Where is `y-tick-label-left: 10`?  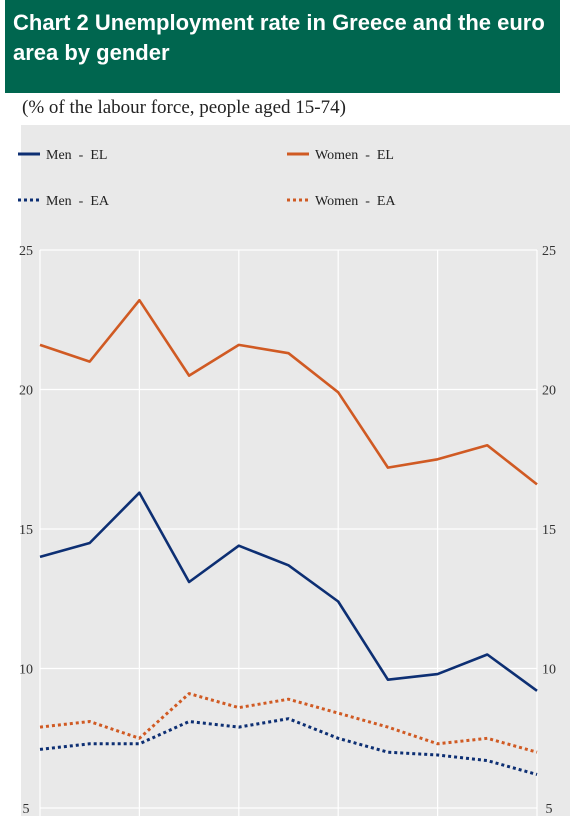 y-tick-label-left: 10 is located at coordinates (26, 670).